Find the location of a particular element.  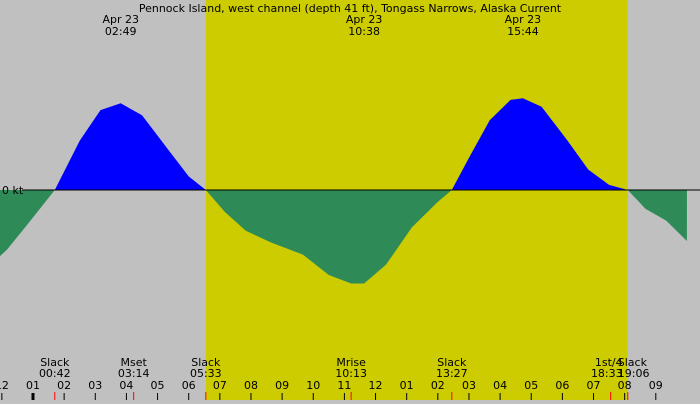

hour-label-11: 10 is located at coordinates (313, 385).